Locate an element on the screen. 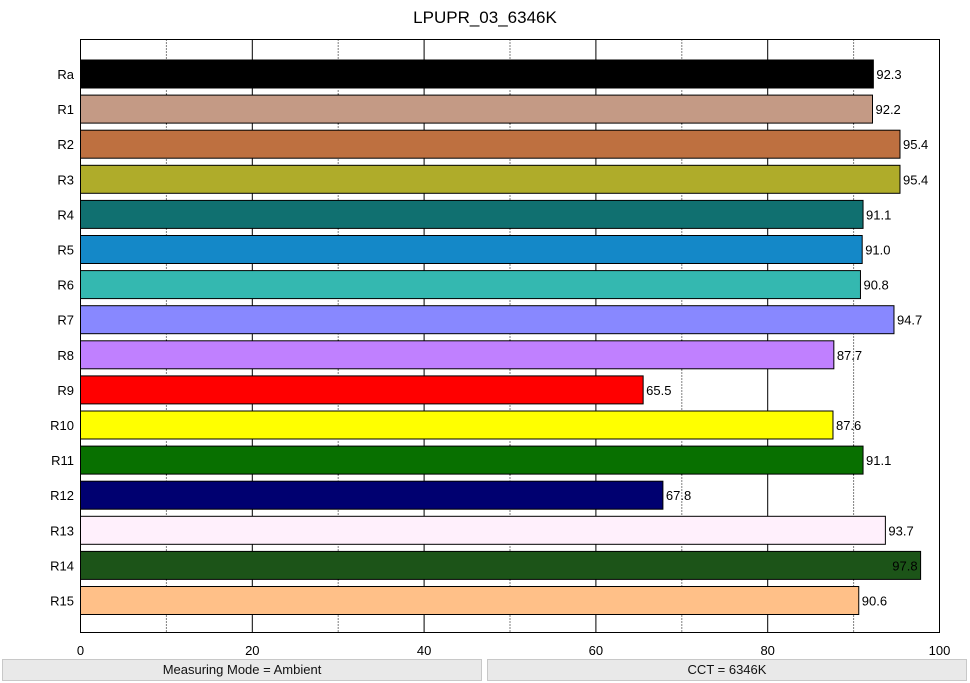 The width and height of the screenshot is (970, 683). value-label: 91.0 is located at coordinates (877, 250).